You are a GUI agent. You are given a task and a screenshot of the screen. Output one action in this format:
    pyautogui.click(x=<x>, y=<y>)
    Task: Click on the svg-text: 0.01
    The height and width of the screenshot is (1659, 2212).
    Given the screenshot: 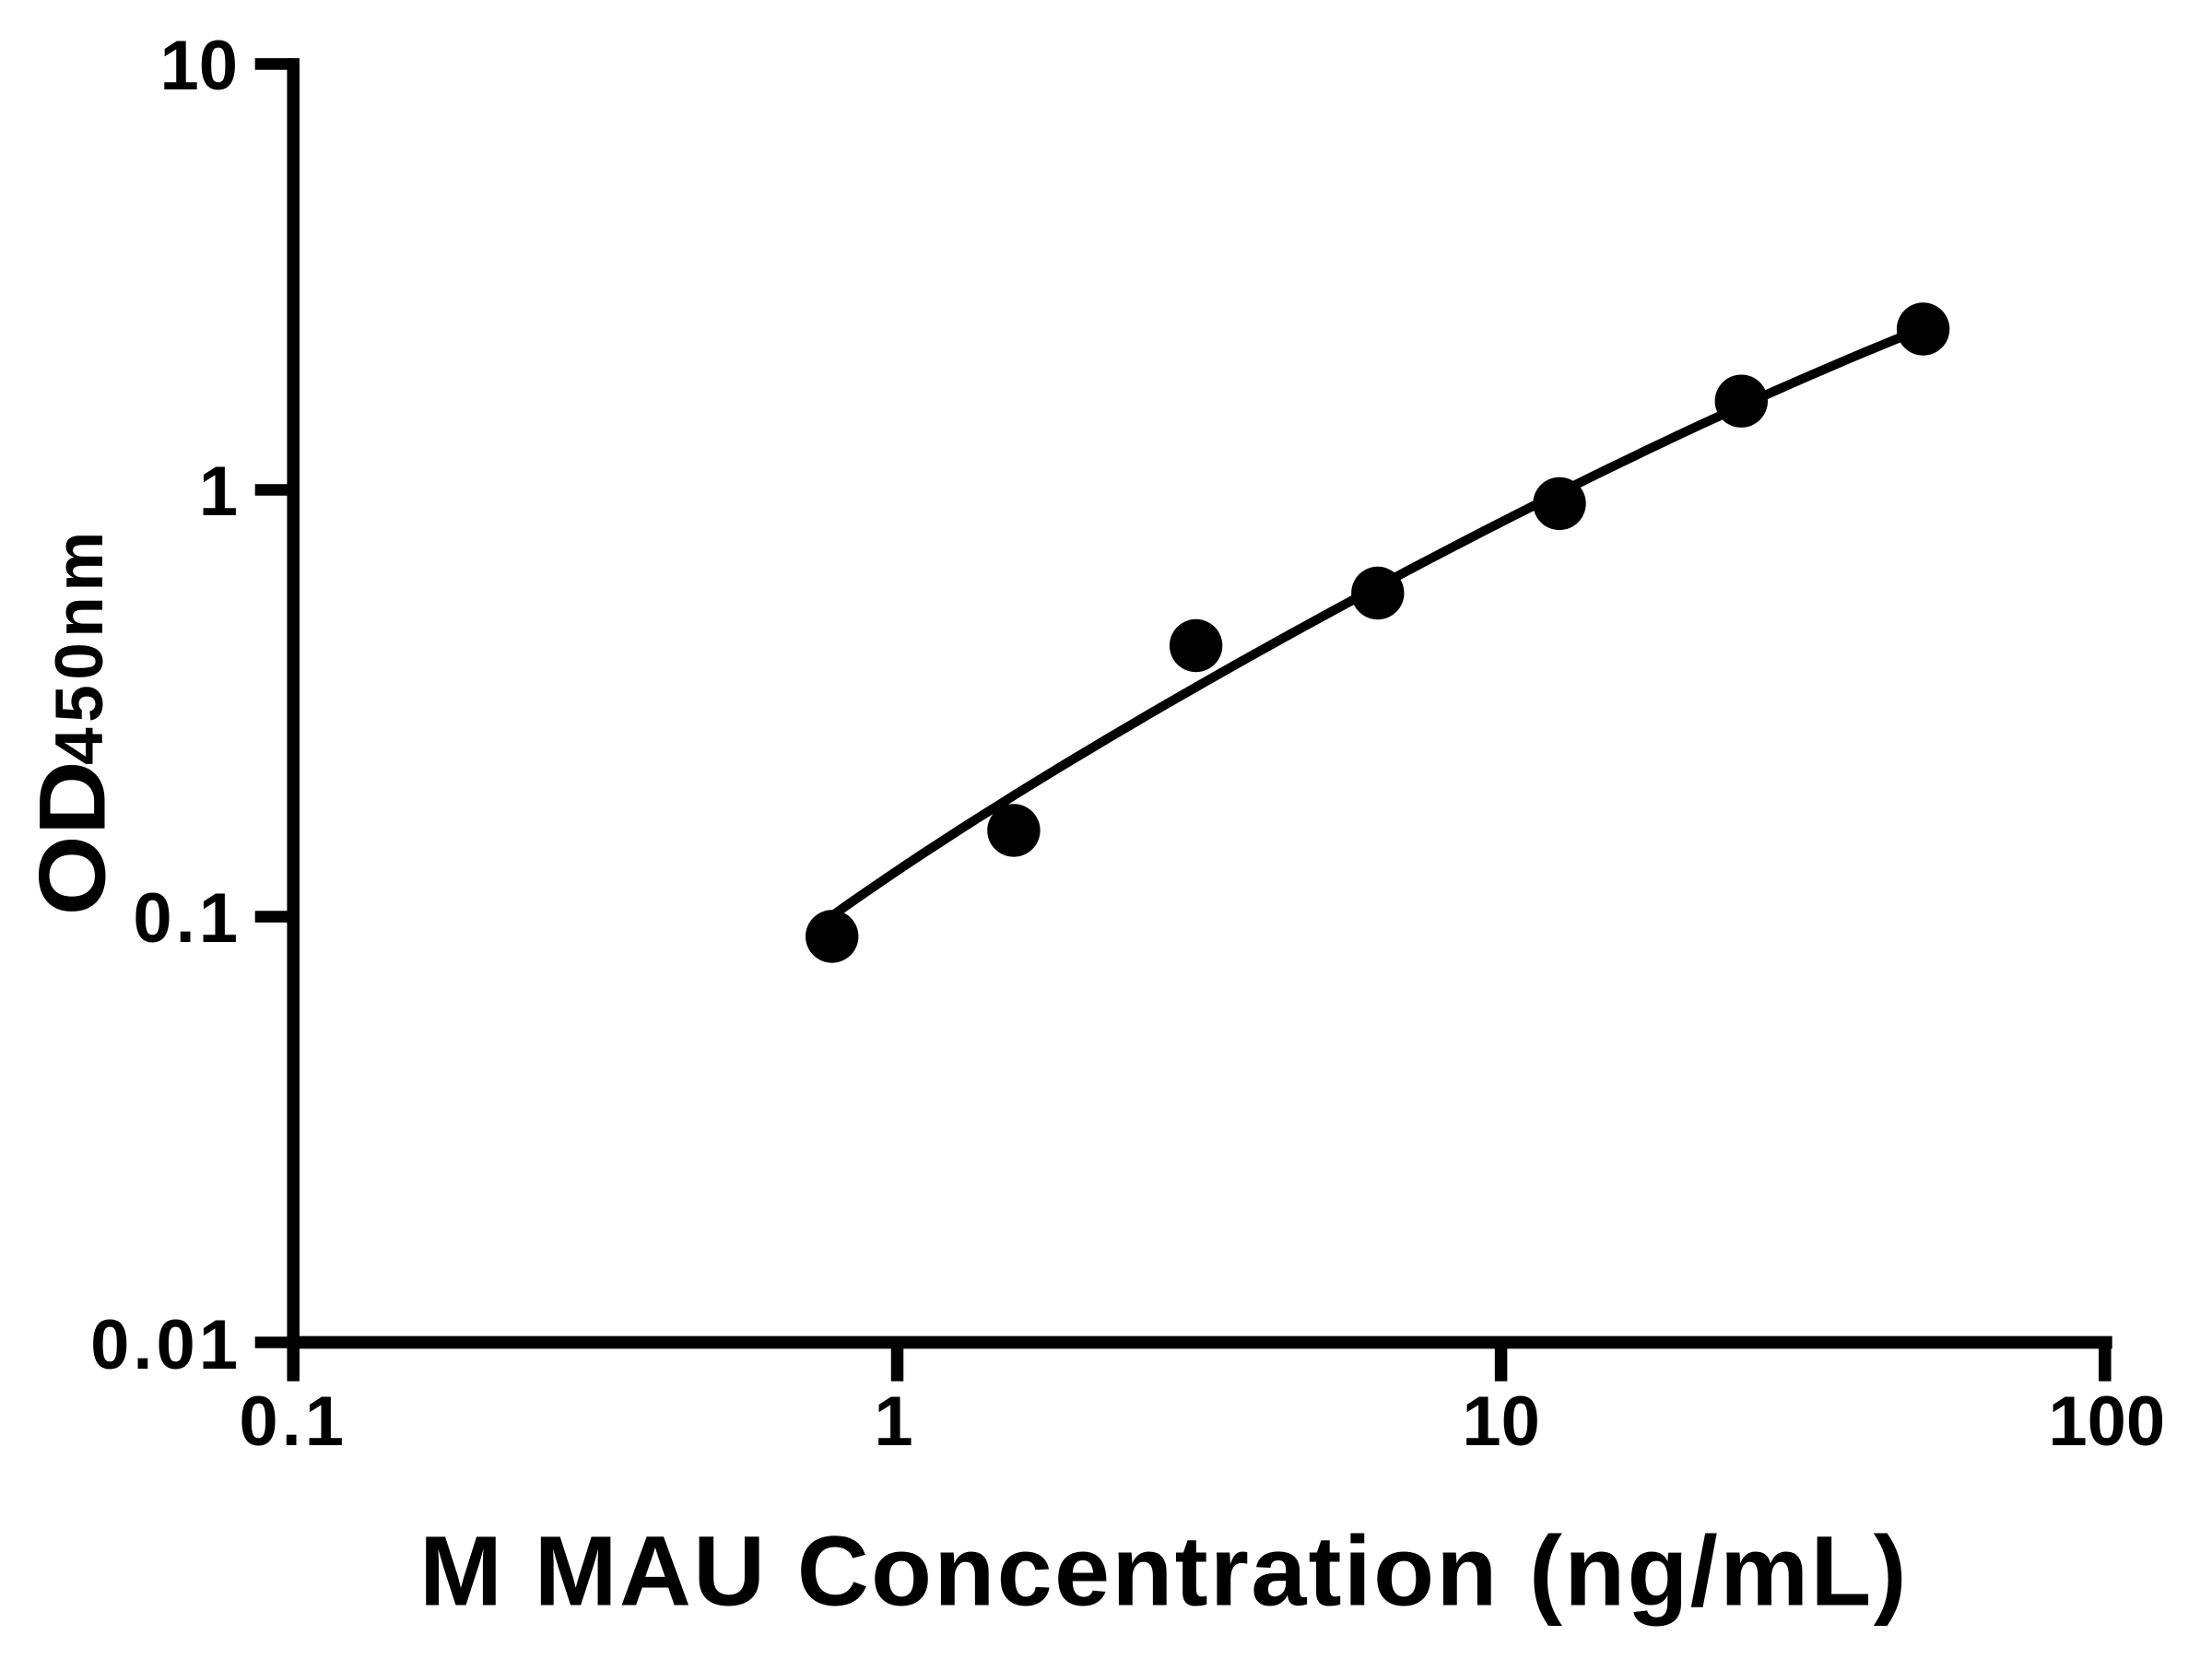 What is the action you would take?
    pyautogui.click(x=165, y=1345)
    